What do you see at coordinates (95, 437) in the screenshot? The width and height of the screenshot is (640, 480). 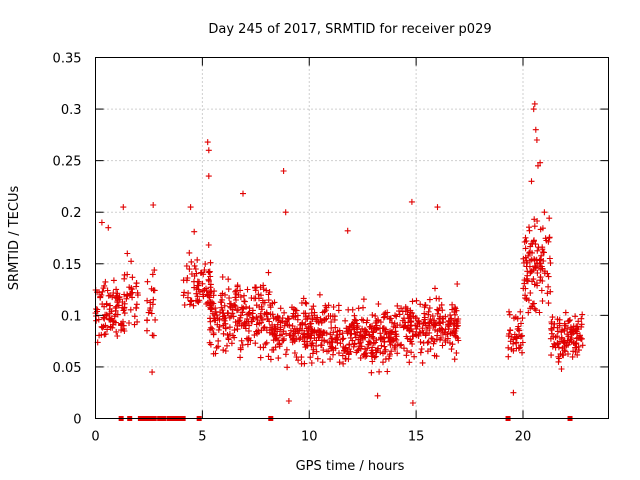 I see `x-tick-label: 0` at bounding box center [95, 437].